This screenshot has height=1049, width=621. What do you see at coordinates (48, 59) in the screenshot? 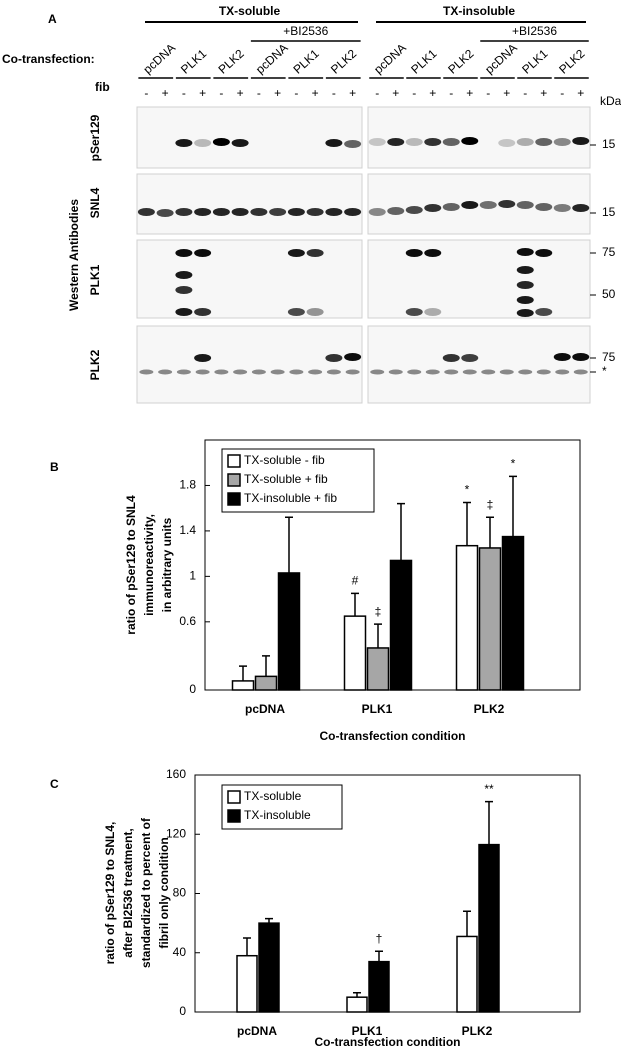
I see `cotransfection-label: Co-transfection:` at bounding box center [48, 59].